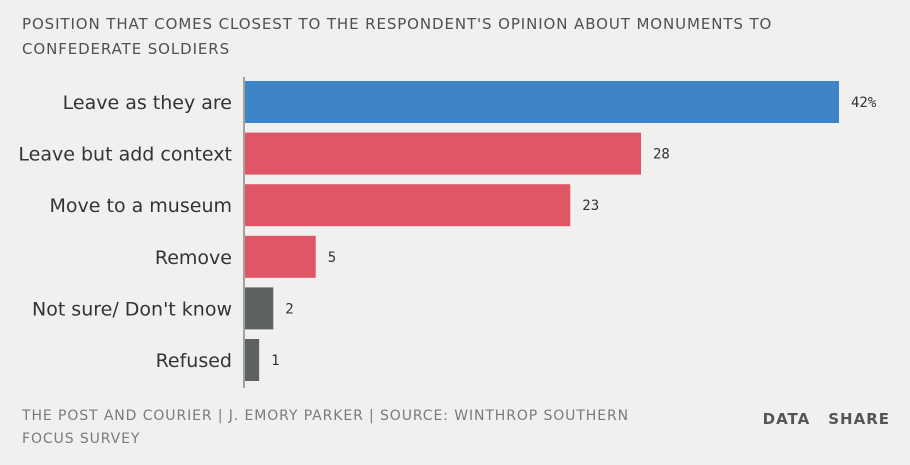  What do you see at coordinates (408, 205) in the screenshot?
I see `bar-move-to-a-museum` at bounding box center [408, 205].